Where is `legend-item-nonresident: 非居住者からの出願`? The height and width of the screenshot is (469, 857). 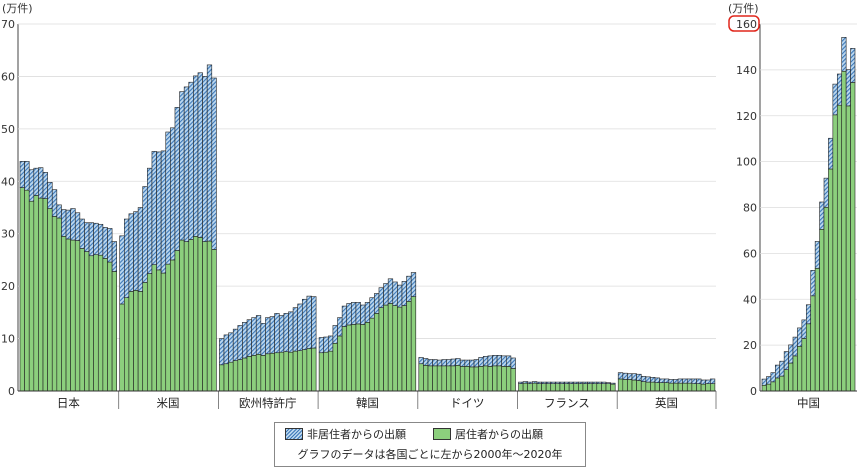 legend-item-nonresident: 非居住者からの出願 is located at coordinates (345, 434).